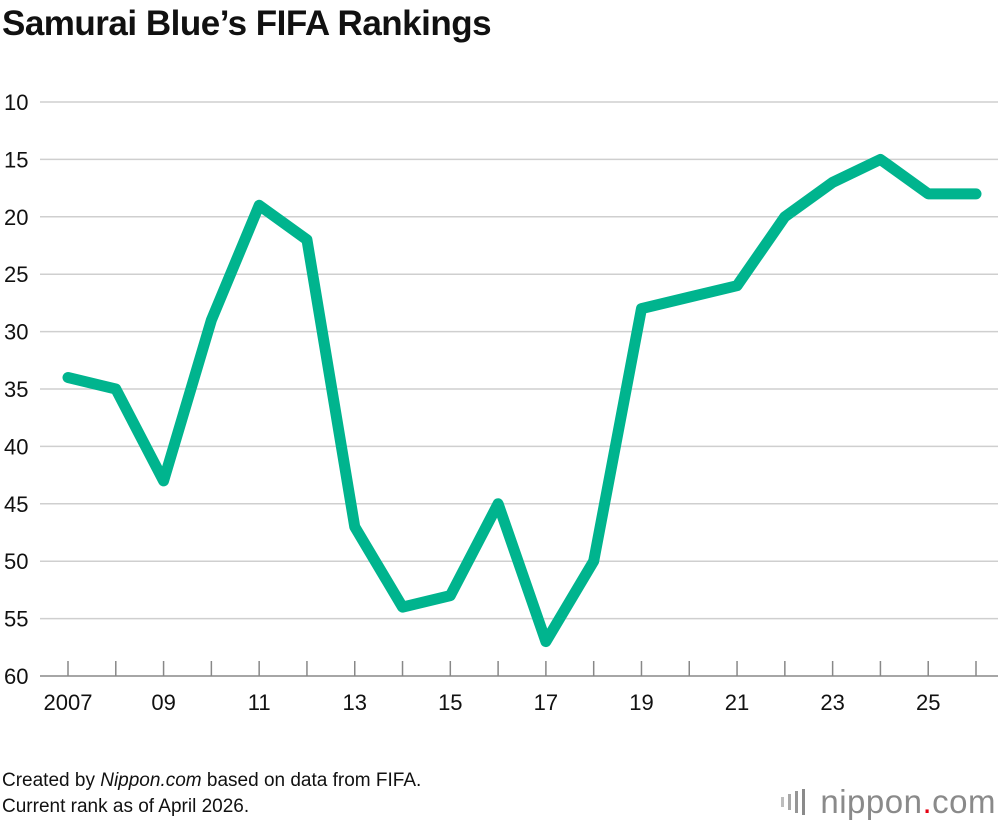 Image resolution: width=1000 pixels, height=826 pixels. What do you see at coordinates (51, 780) in the screenshot?
I see `footer-credit-prefix: Created by` at bounding box center [51, 780].